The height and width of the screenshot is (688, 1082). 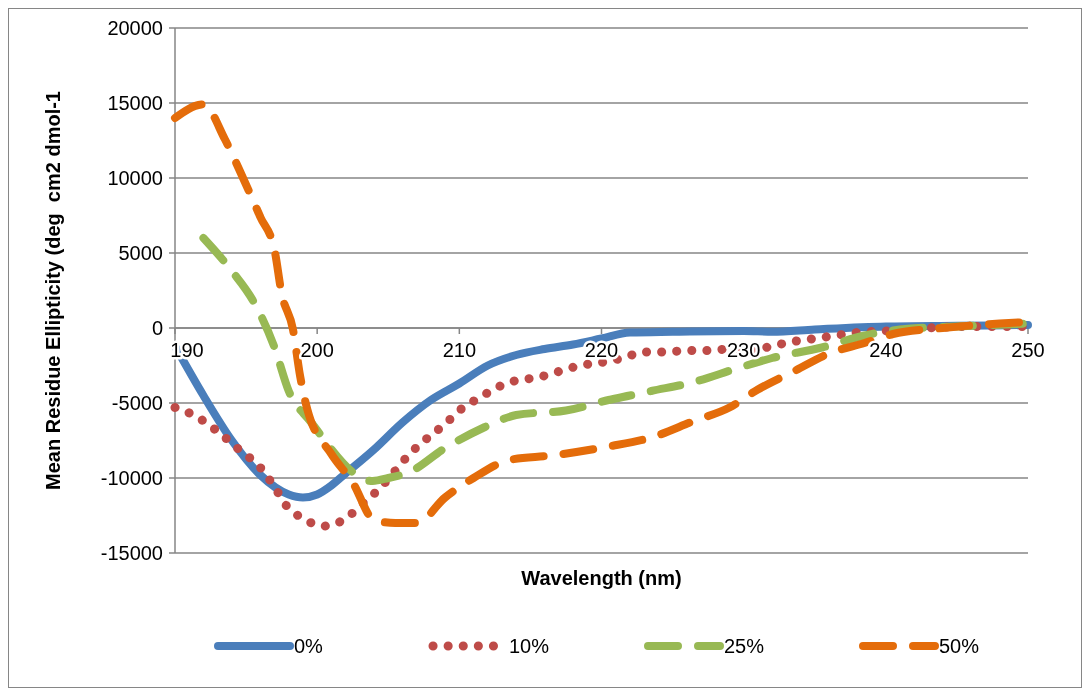 I want to click on y-tick-label: -5000, so click(x=137, y=403).